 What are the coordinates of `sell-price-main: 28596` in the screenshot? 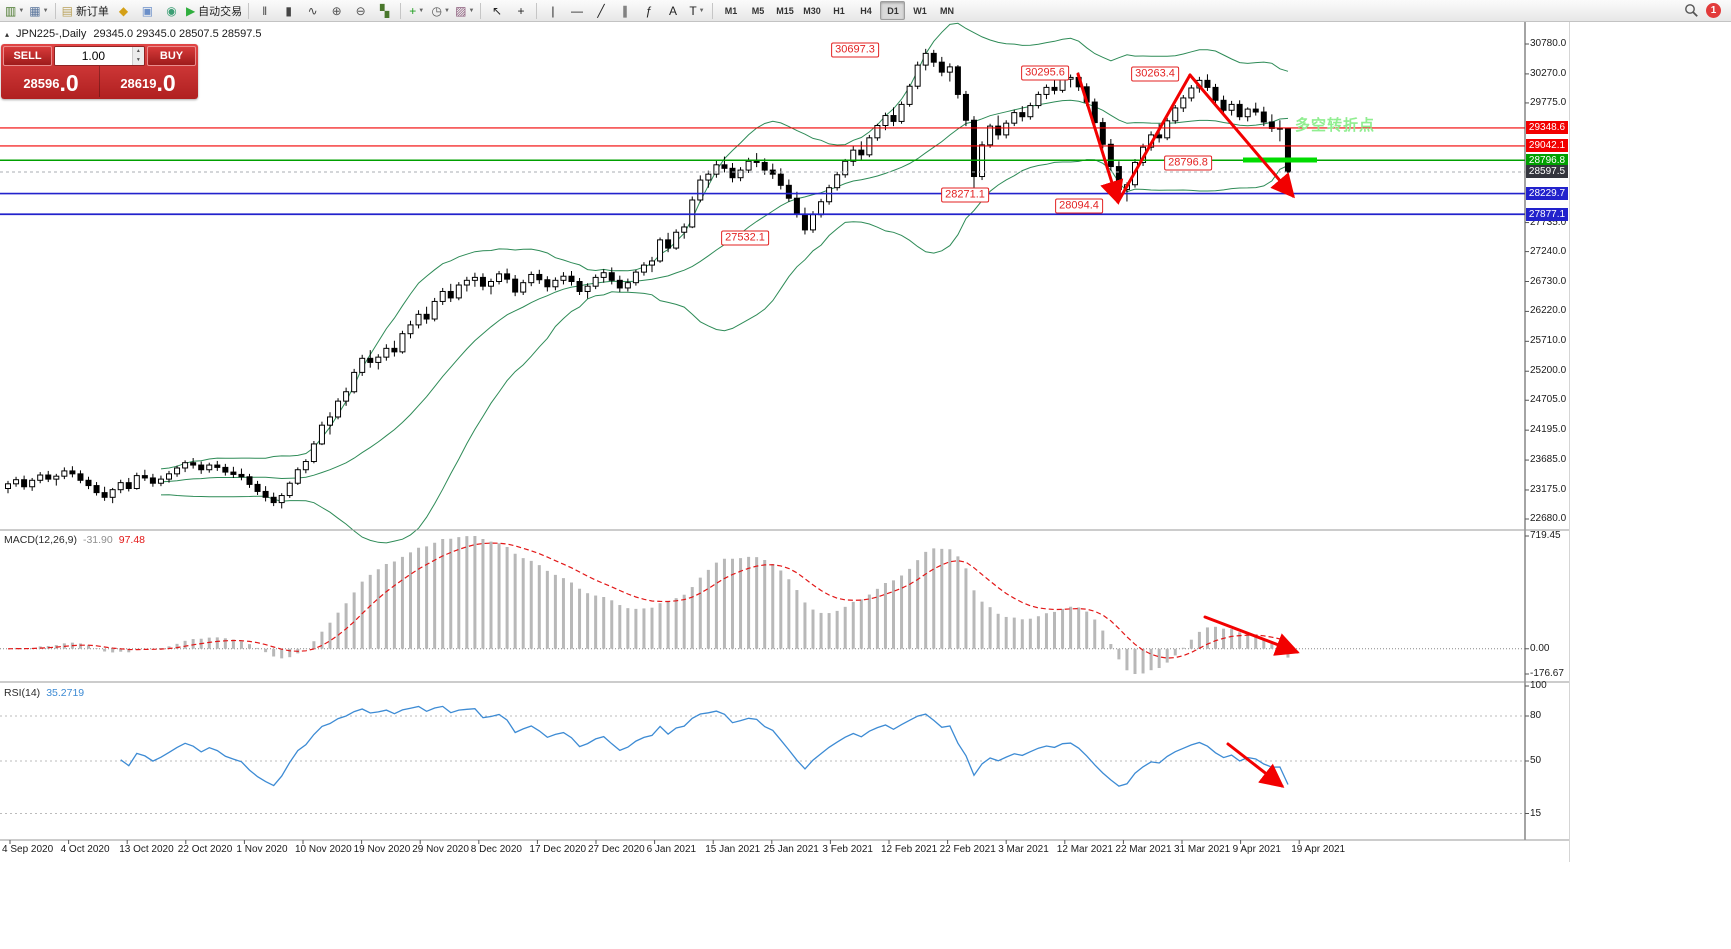 It's located at (41, 83).